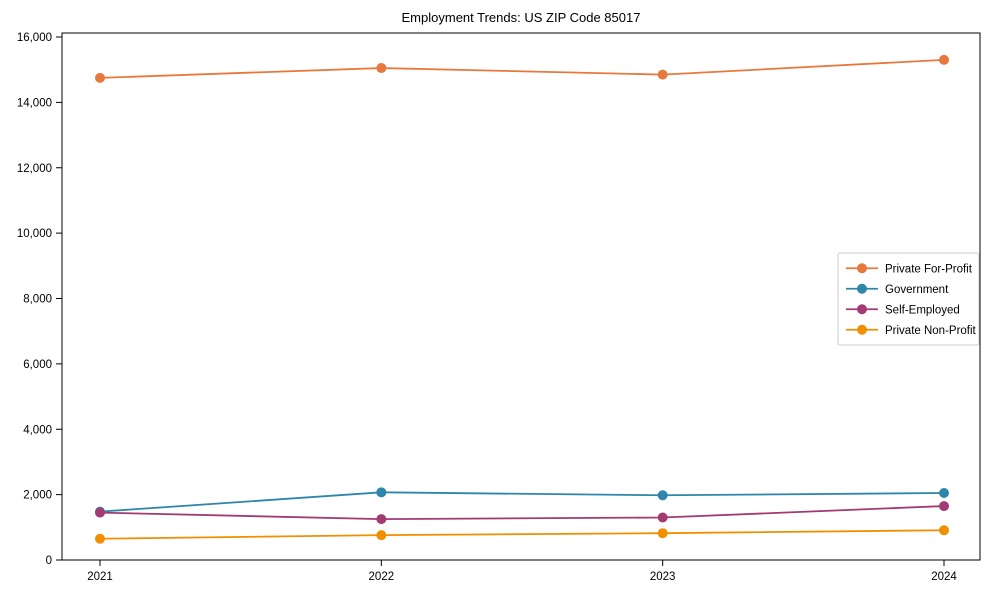 This screenshot has width=1000, height=600. I want to click on y-tick-label: 4,000, so click(37, 430).